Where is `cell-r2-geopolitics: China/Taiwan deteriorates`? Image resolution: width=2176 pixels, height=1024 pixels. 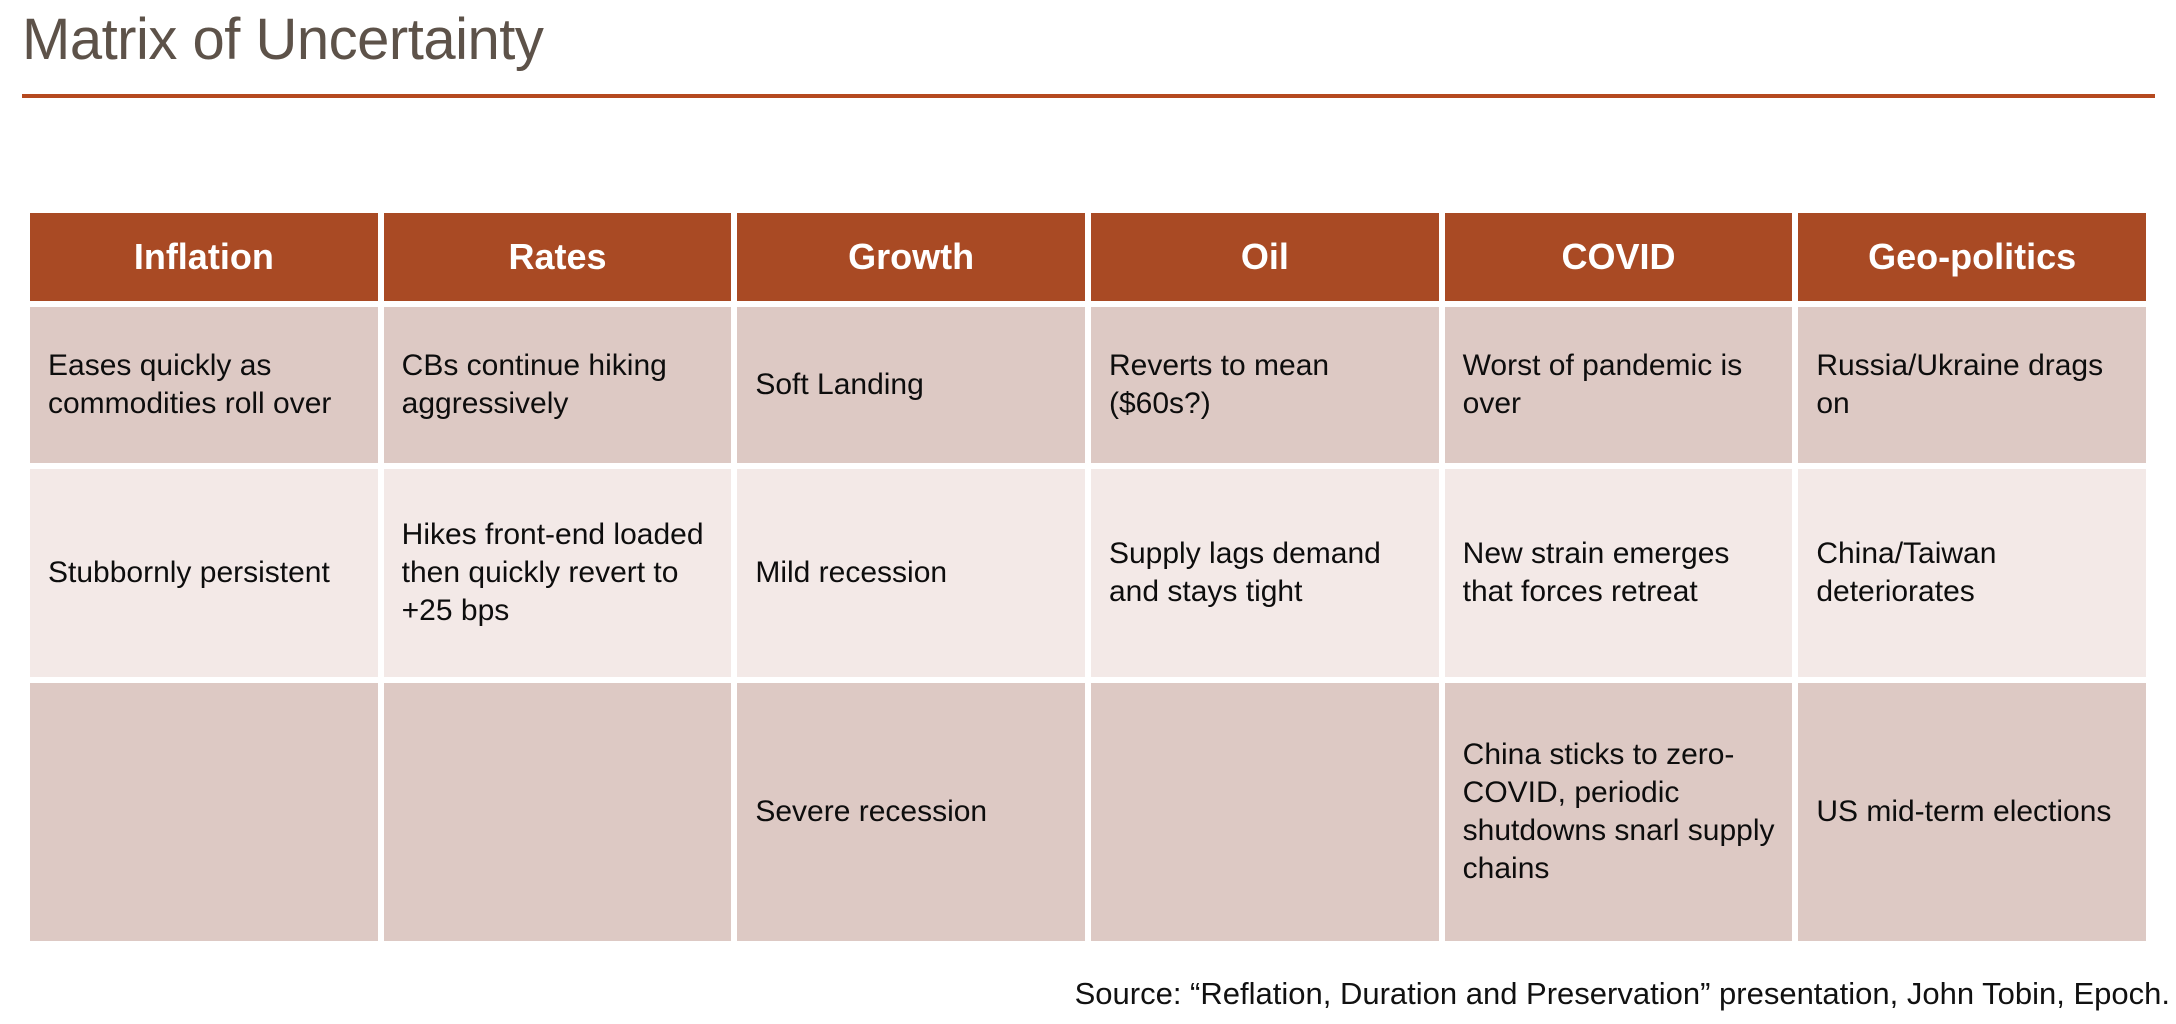
cell-r2-geopolitics: China/Taiwan deteriorates is located at coordinates (1972, 573).